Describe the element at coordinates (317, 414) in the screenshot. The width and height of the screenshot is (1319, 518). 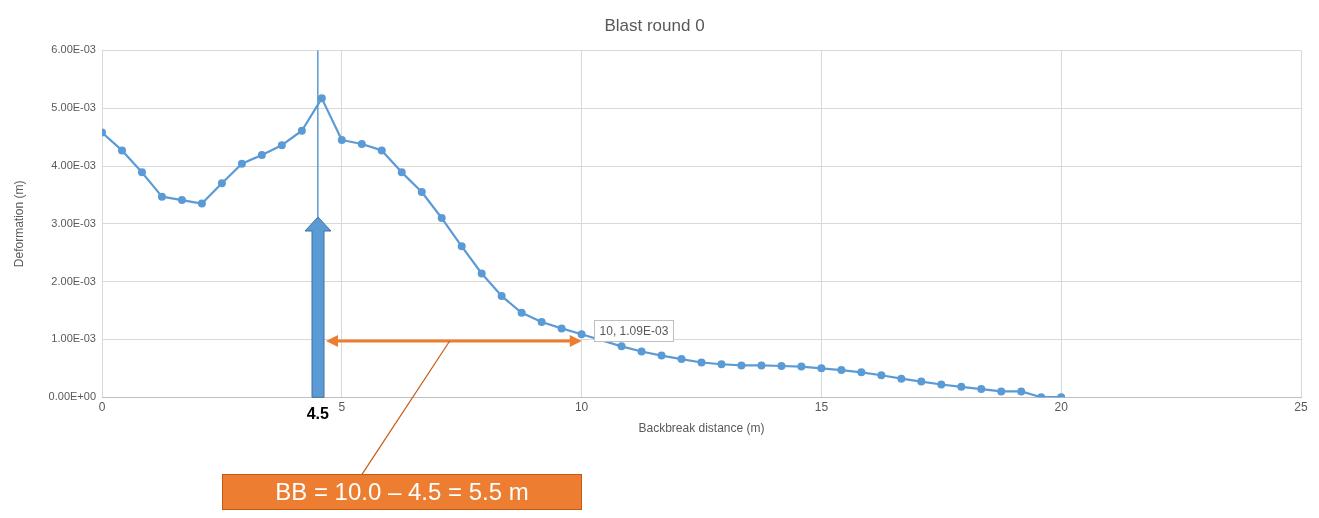
I see `ref-line-label: 4.5` at that location.